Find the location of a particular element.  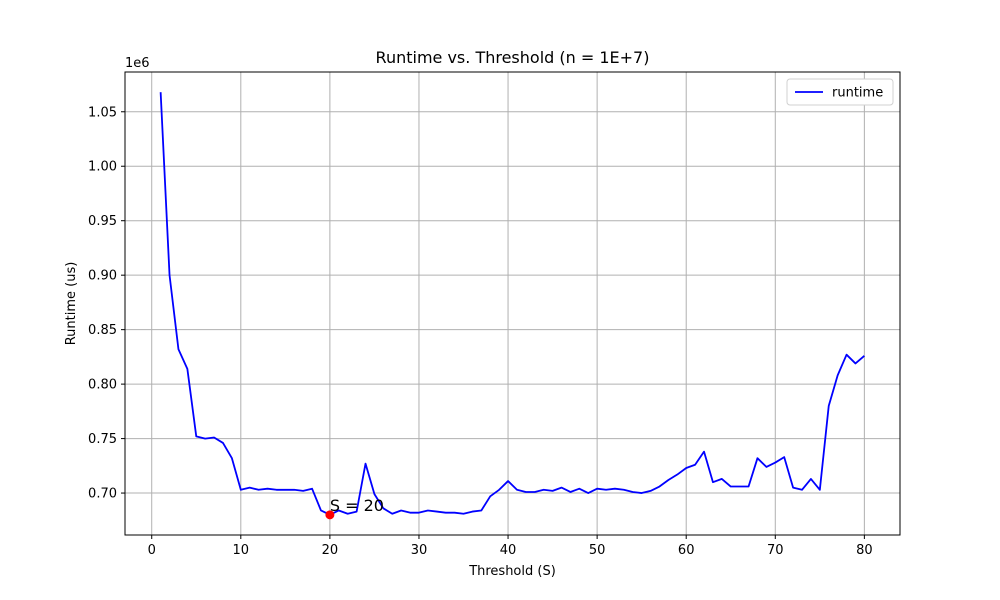

x-axis-label: Threshold (S) is located at coordinates (512, 571).